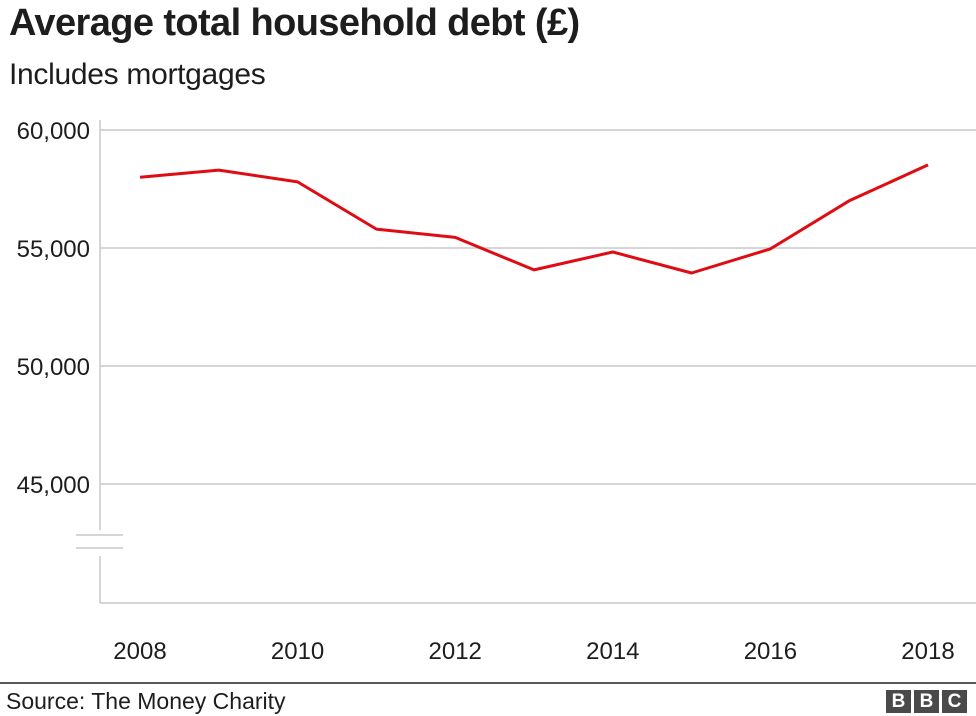 This screenshot has height=716, width=976. What do you see at coordinates (53, 308) in the screenshot?
I see `y-axis-labels: 45,000 50,000 55,000 60,000` at bounding box center [53, 308].